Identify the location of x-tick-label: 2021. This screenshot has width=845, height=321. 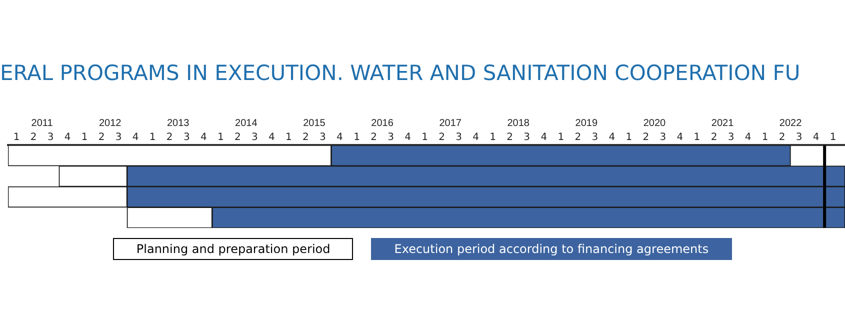
(722, 123).